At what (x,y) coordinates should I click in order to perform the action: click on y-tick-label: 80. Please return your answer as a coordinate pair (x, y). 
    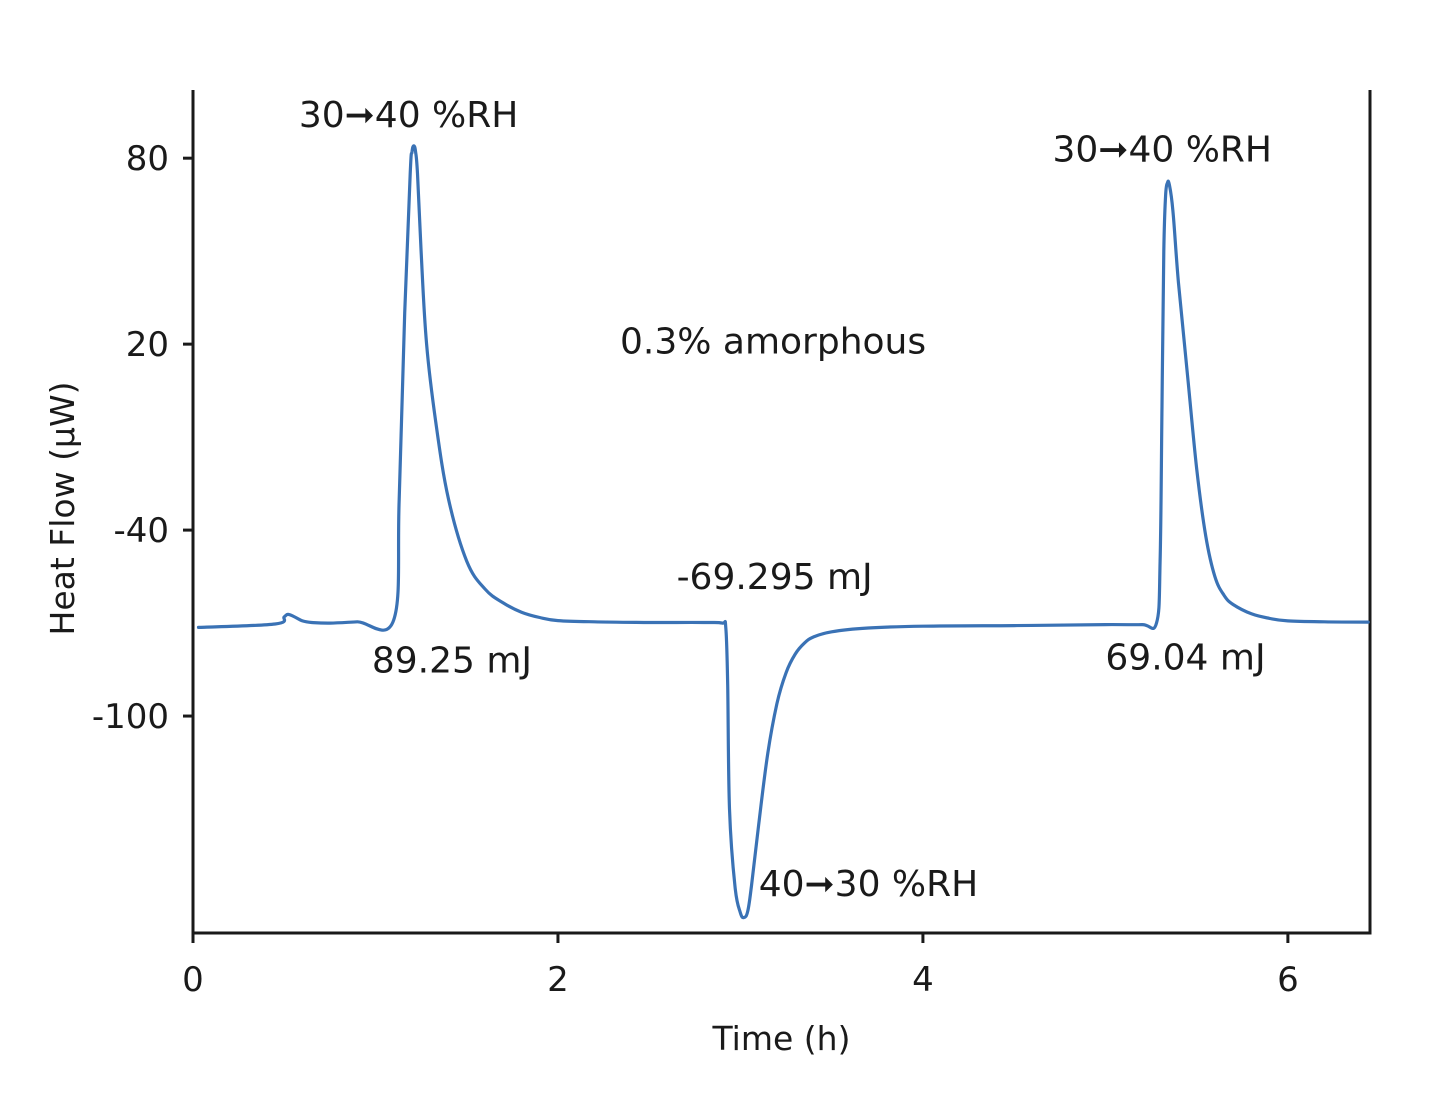
    Looking at the image, I should click on (147, 159).